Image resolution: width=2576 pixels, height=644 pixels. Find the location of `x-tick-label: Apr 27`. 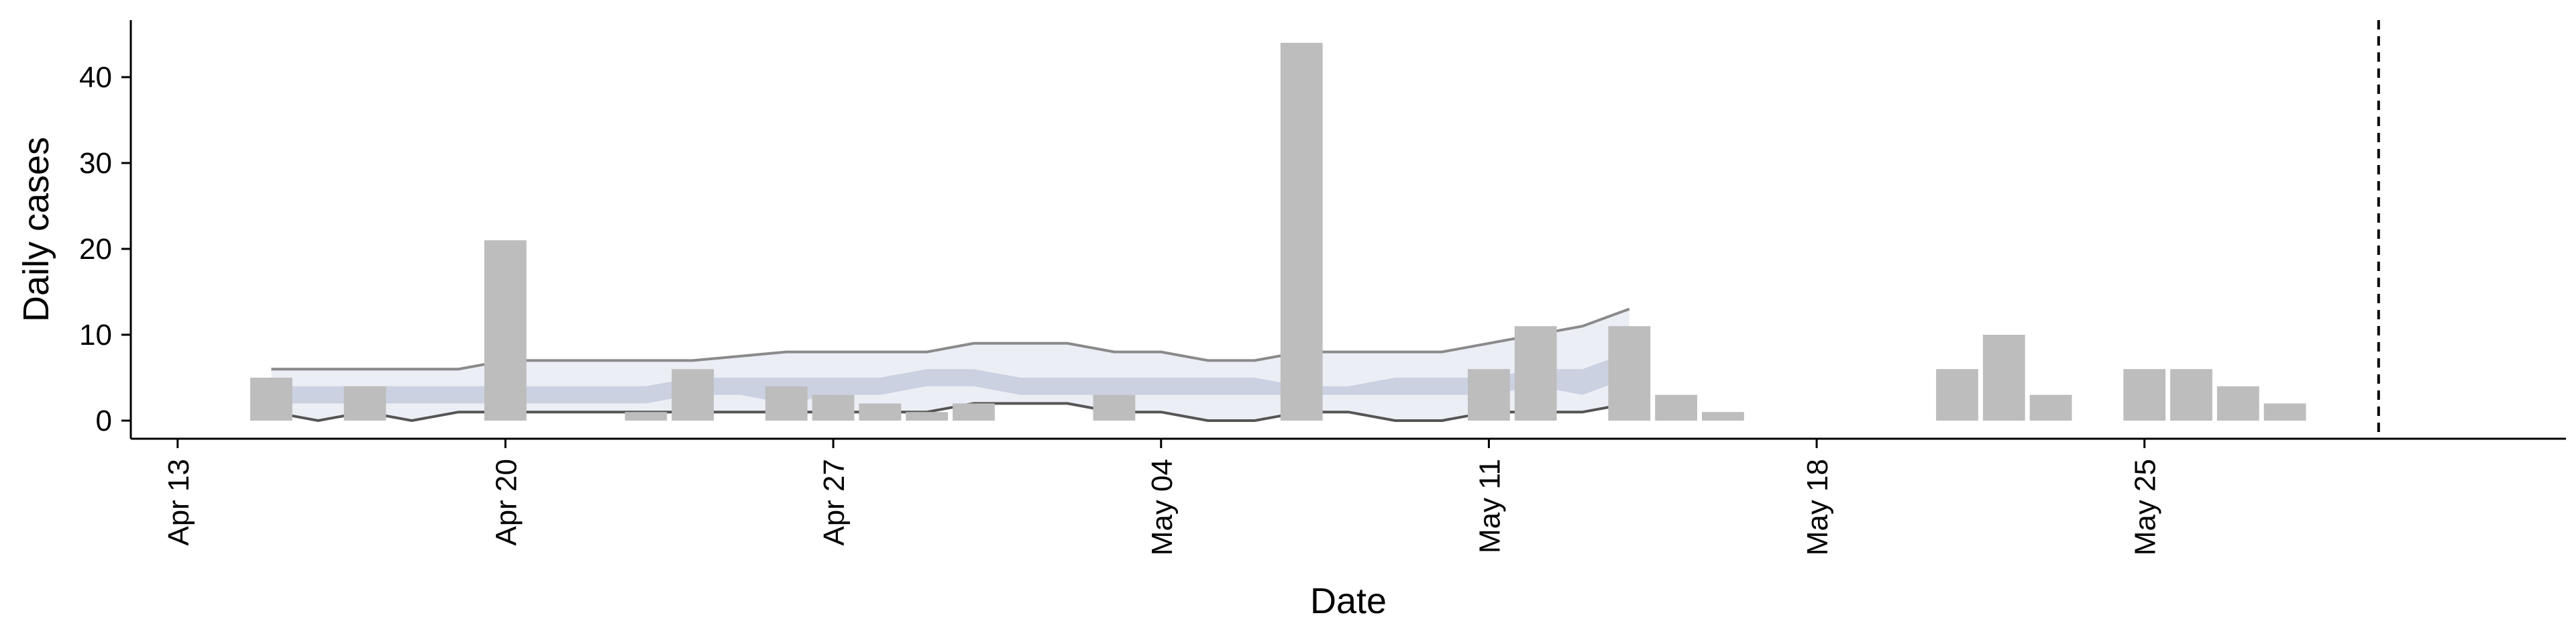

x-tick-label: Apr 27 is located at coordinates (834, 502).